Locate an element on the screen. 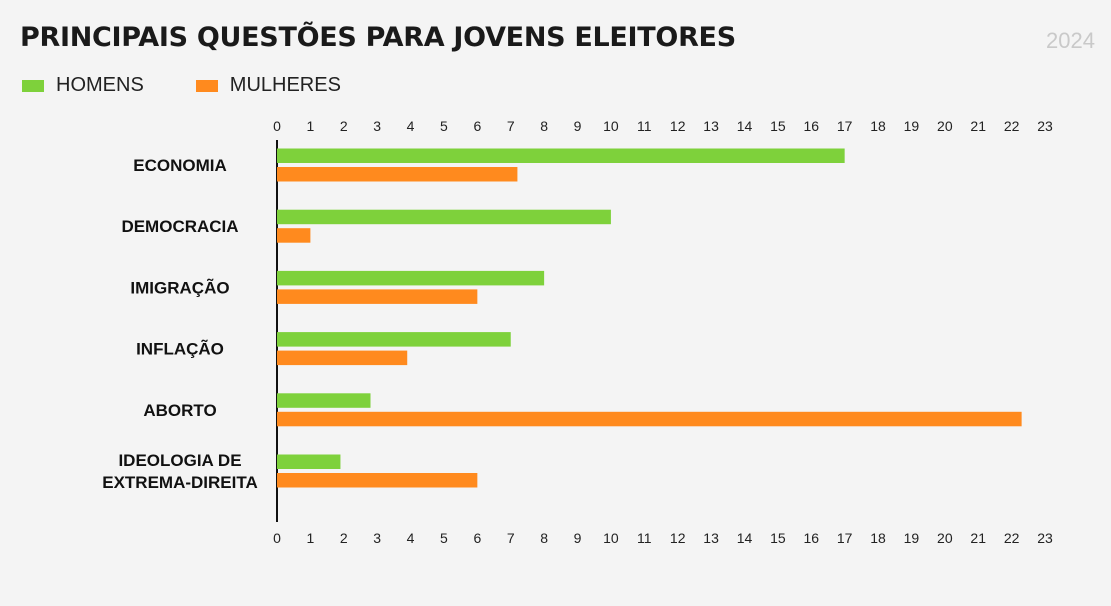  x-tick-label-top: 20 is located at coordinates (945, 126).